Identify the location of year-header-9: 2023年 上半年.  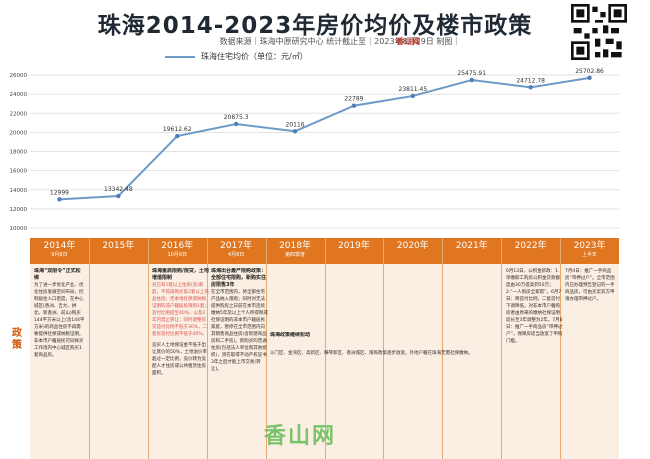
(589, 251).